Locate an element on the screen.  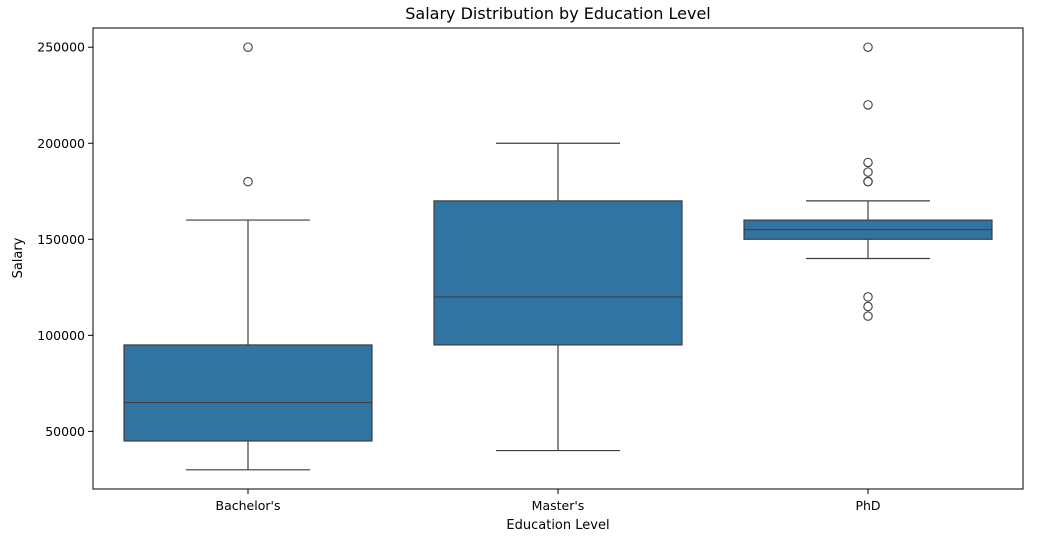
y-axis: 50000 100000 150000 200000 250000 is located at coordinates (65, 239).